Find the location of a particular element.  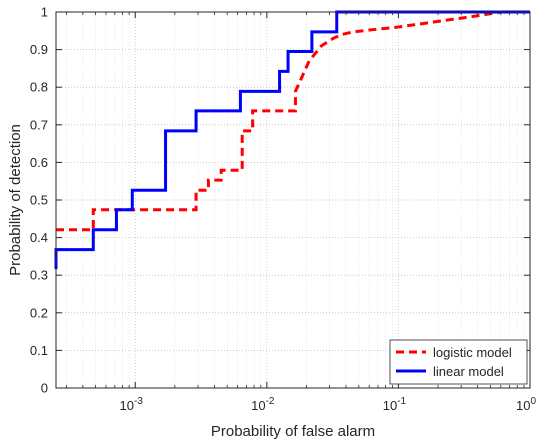

y-tick-labels: 0 0.1 0.2 0.3 0.4 0.5 0.6 0.7 0.8 0.9 1 is located at coordinates (39, 200).